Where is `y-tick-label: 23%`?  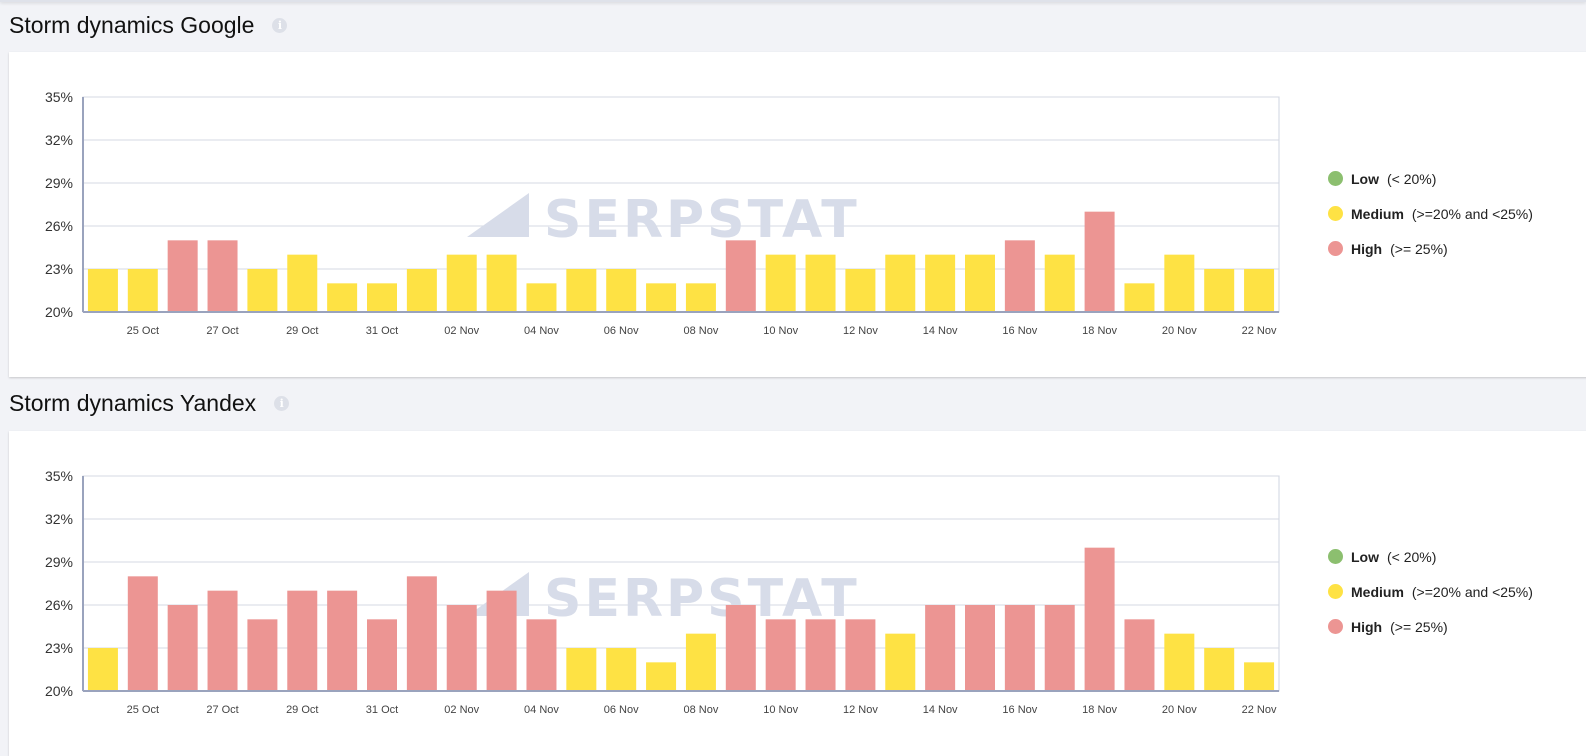
y-tick-label: 23% is located at coordinates (59, 648).